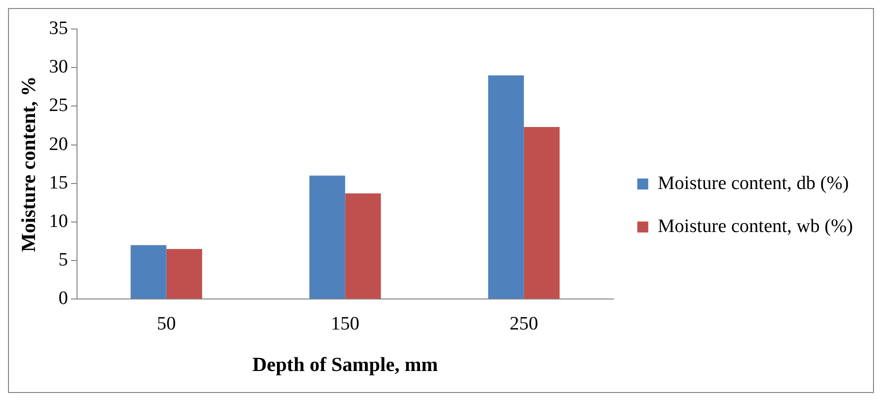  What do you see at coordinates (29, 164) in the screenshot?
I see `y-axis-title: Moisture content, %` at bounding box center [29, 164].